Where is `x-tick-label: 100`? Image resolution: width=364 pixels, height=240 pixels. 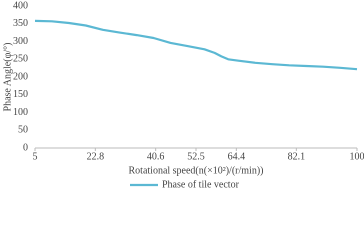
x-tick-label: 100 is located at coordinates (357, 156).